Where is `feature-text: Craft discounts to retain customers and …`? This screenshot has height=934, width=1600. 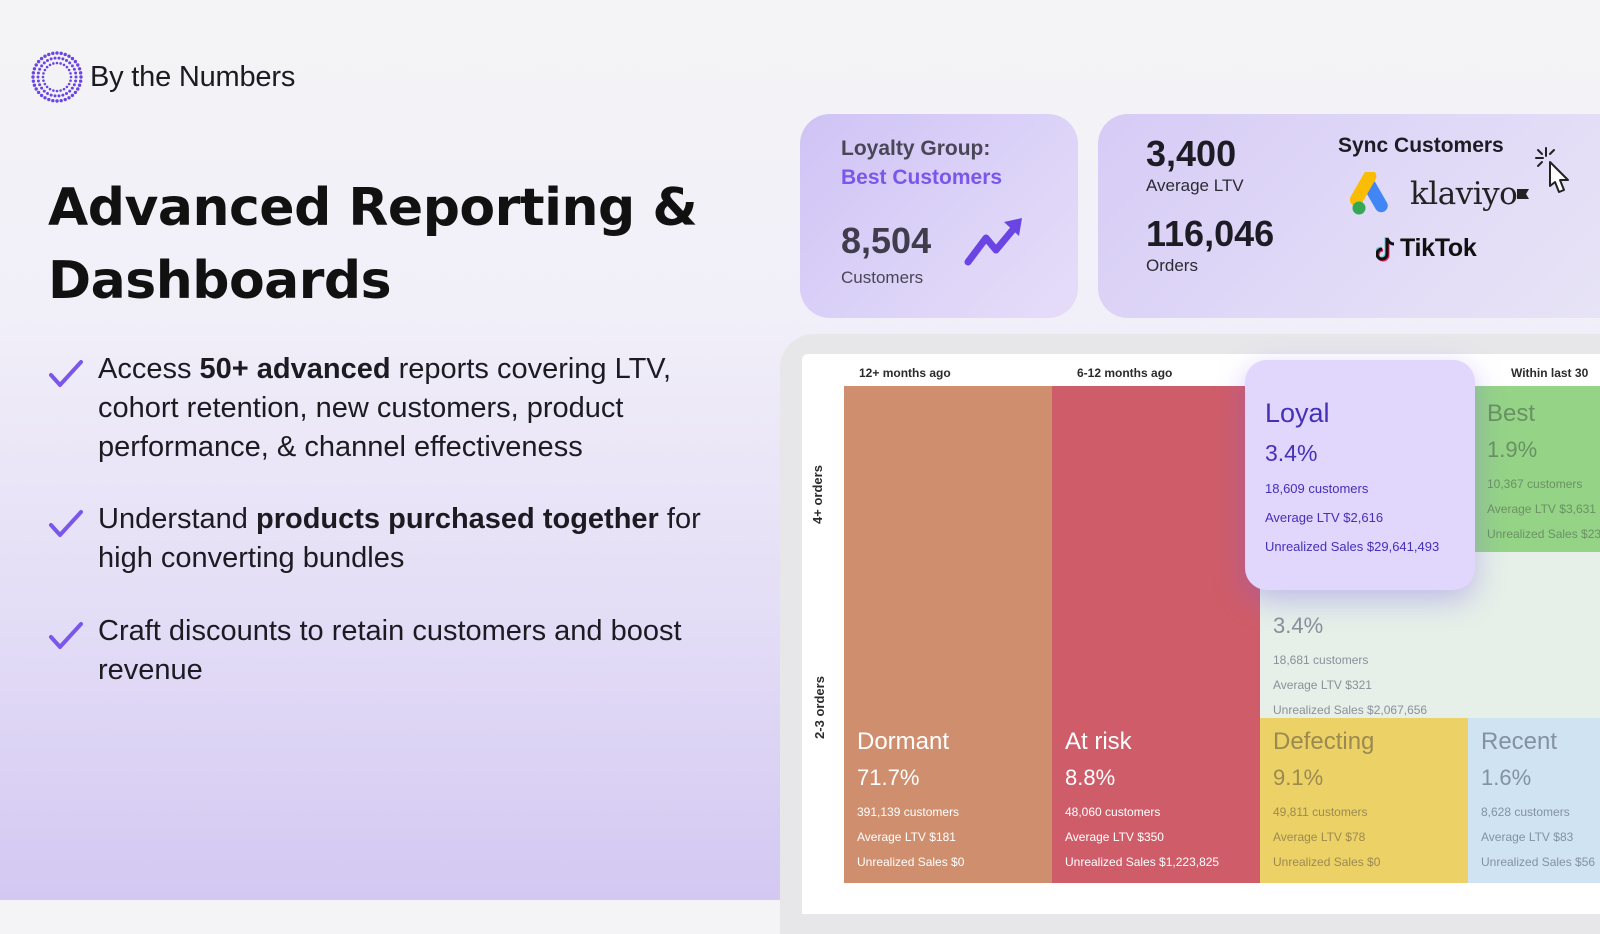 feature-text: Craft discounts to retain customers and … is located at coordinates (390, 650).